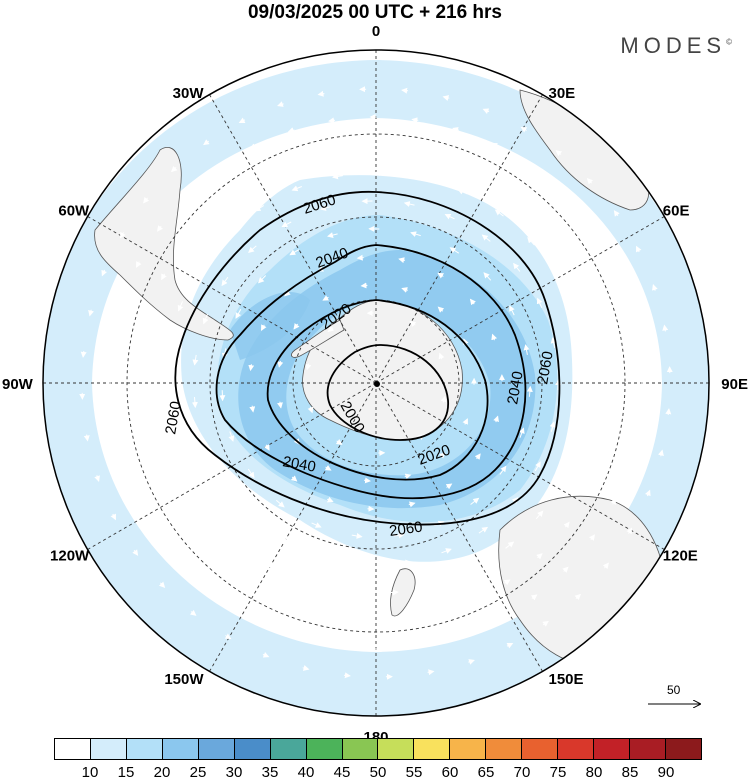 The image size is (750, 782). I want to click on logo-text: MODES, so click(673, 45).